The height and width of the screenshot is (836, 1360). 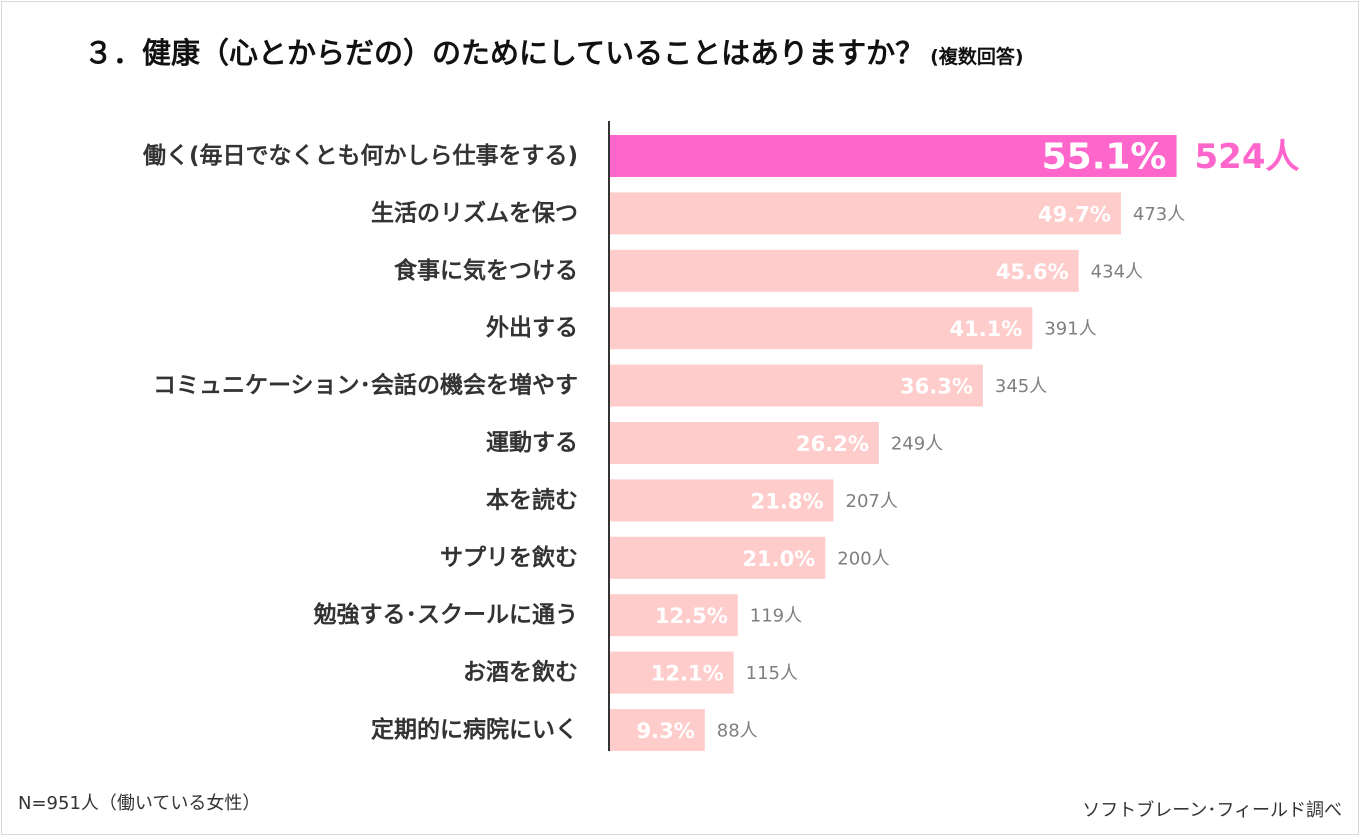 I want to click on count-label: 88人, so click(x=737, y=731).